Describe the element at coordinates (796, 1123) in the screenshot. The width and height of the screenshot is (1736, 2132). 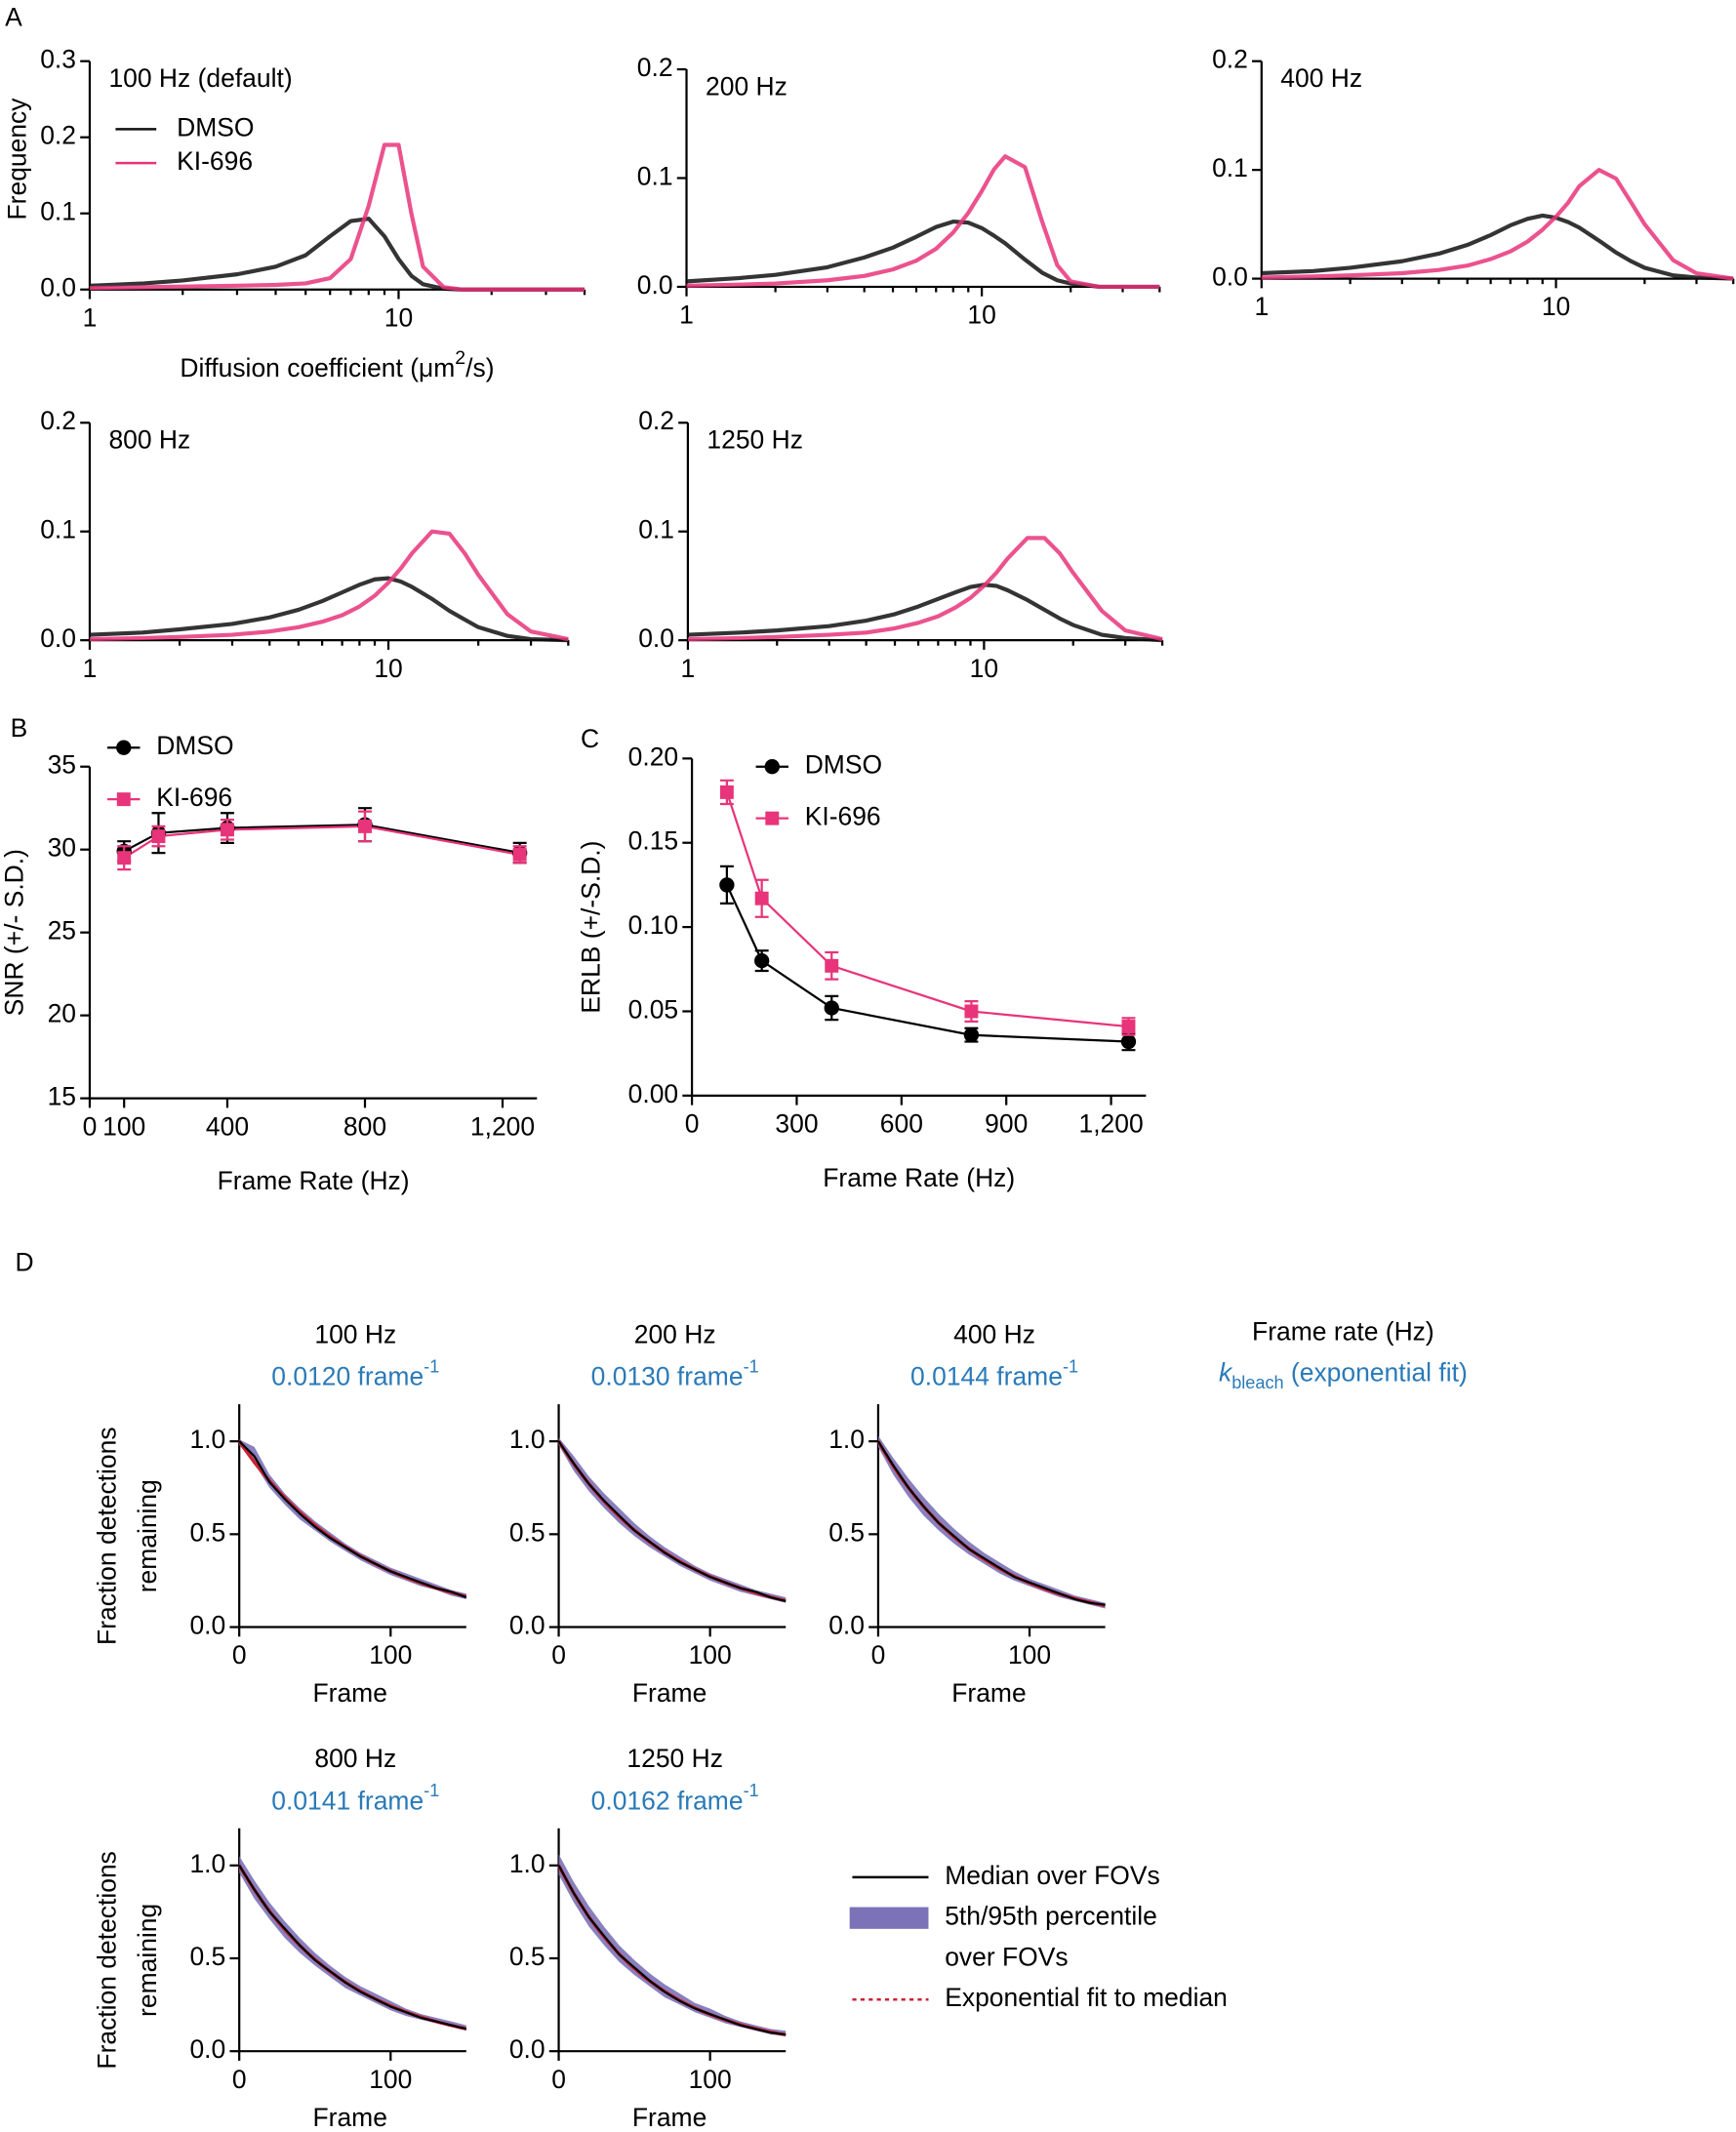
I see `x-tick-label: 300` at that location.